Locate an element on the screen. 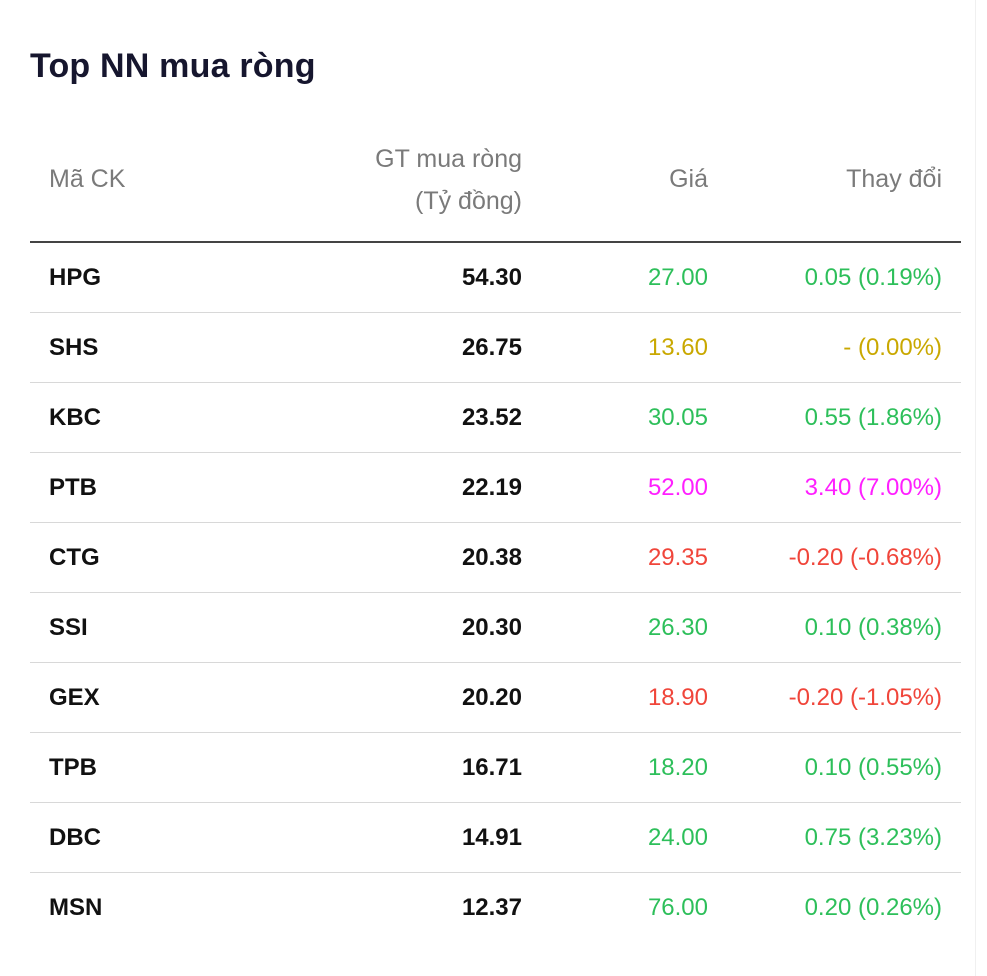 The width and height of the screenshot is (987, 976). net-buy-value: 12.37 is located at coordinates (491, 907).